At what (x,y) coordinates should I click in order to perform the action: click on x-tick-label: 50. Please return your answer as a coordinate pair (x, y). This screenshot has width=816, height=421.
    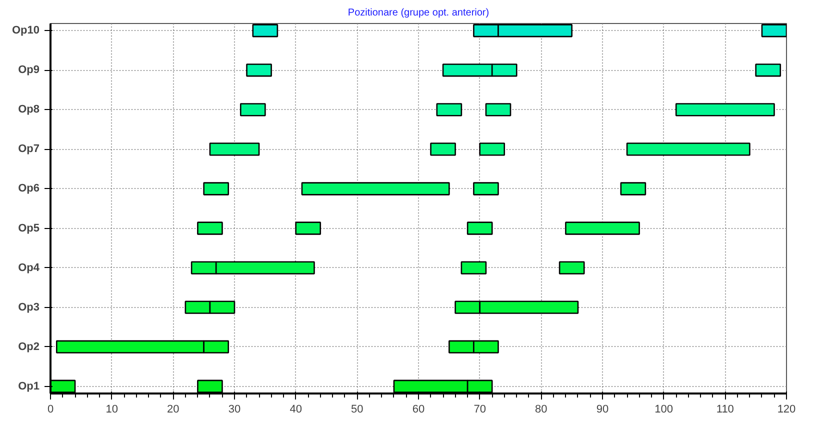
    Looking at the image, I should click on (357, 410).